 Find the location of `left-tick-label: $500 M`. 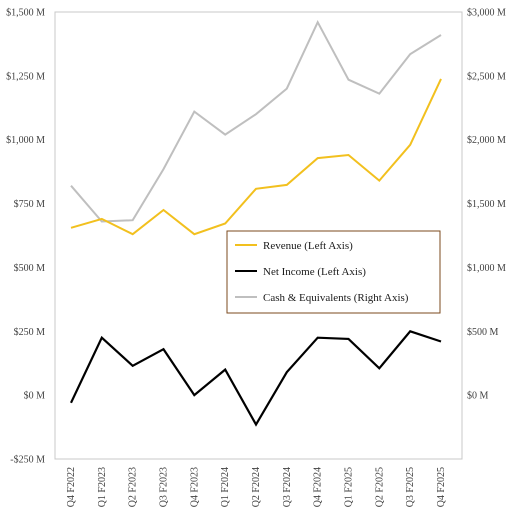

left-tick-label: $500 M is located at coordinates (30, 268).